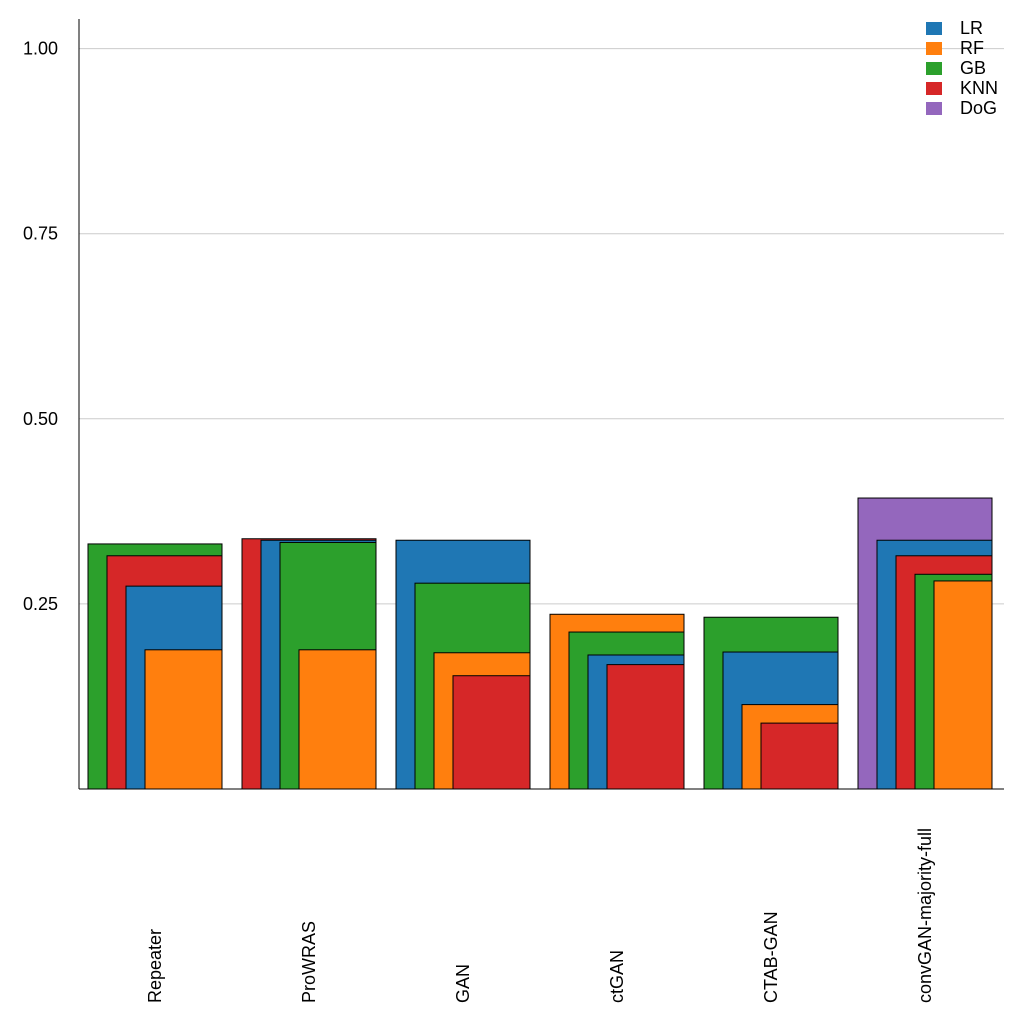  Describe the element at coordinates (973, 68) in the screenshot. I see `legend-label: GB` at that location.